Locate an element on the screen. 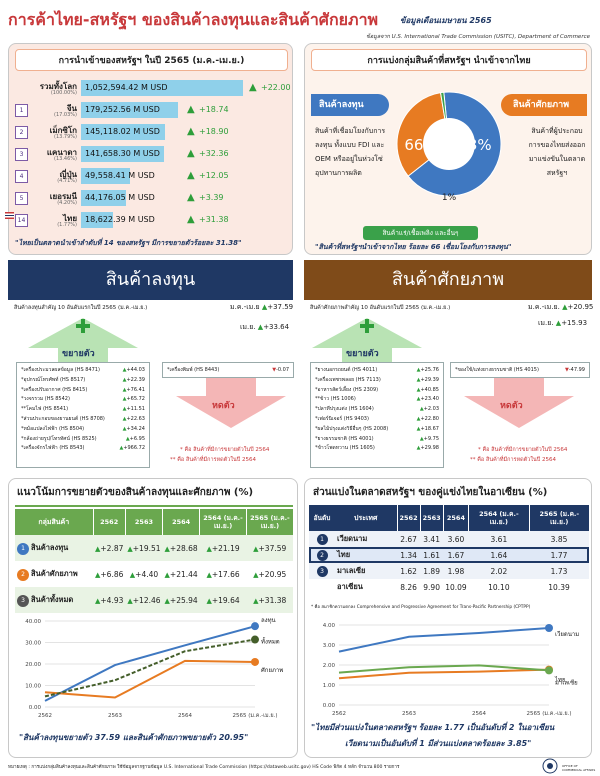 This screenshot has width=600, height=776. rank-badge: 3 is located at coordinates (21, 154).